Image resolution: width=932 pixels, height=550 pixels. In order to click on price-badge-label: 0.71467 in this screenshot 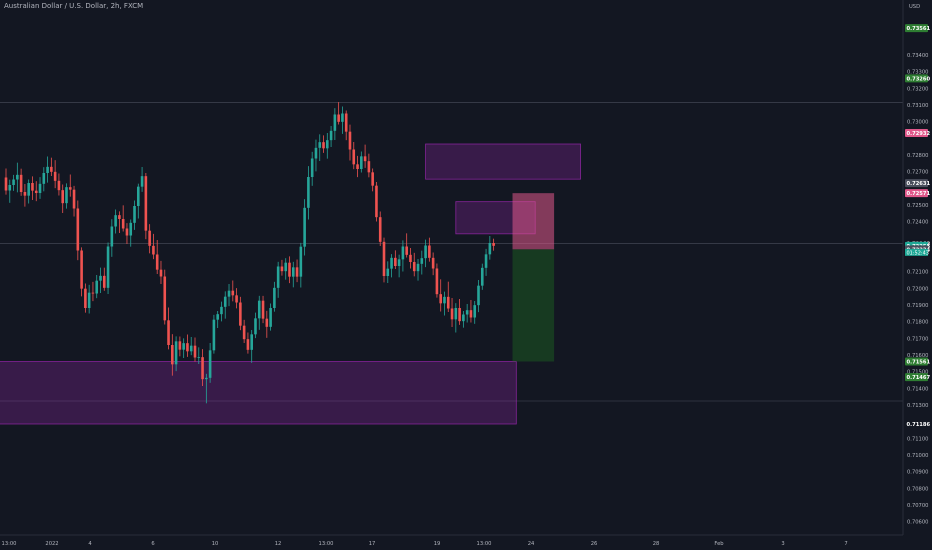, I will do `click(919, 378)`.